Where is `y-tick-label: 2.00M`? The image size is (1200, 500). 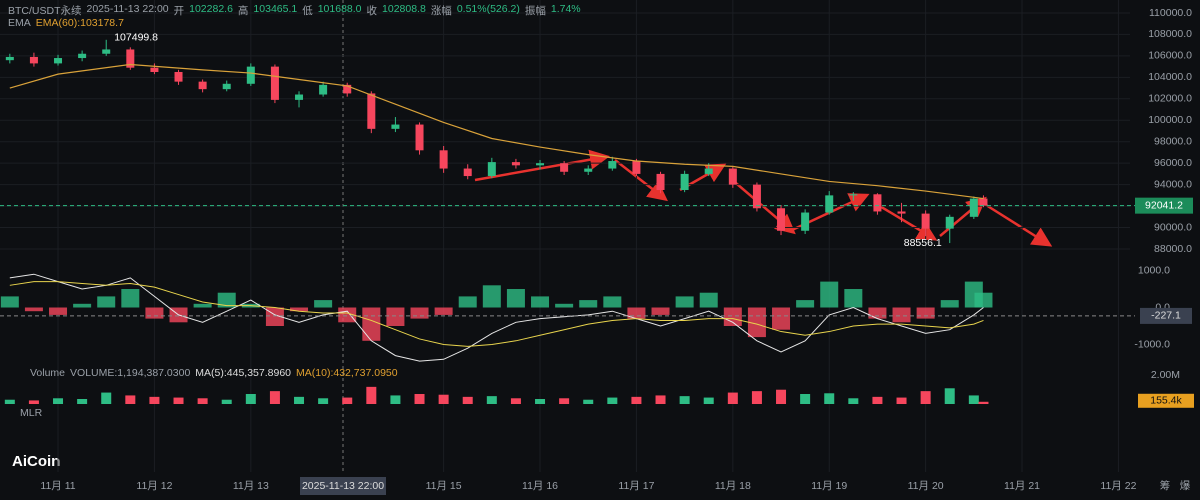 y-tick-label: 2.00M is located at coordinates (1165, 375).